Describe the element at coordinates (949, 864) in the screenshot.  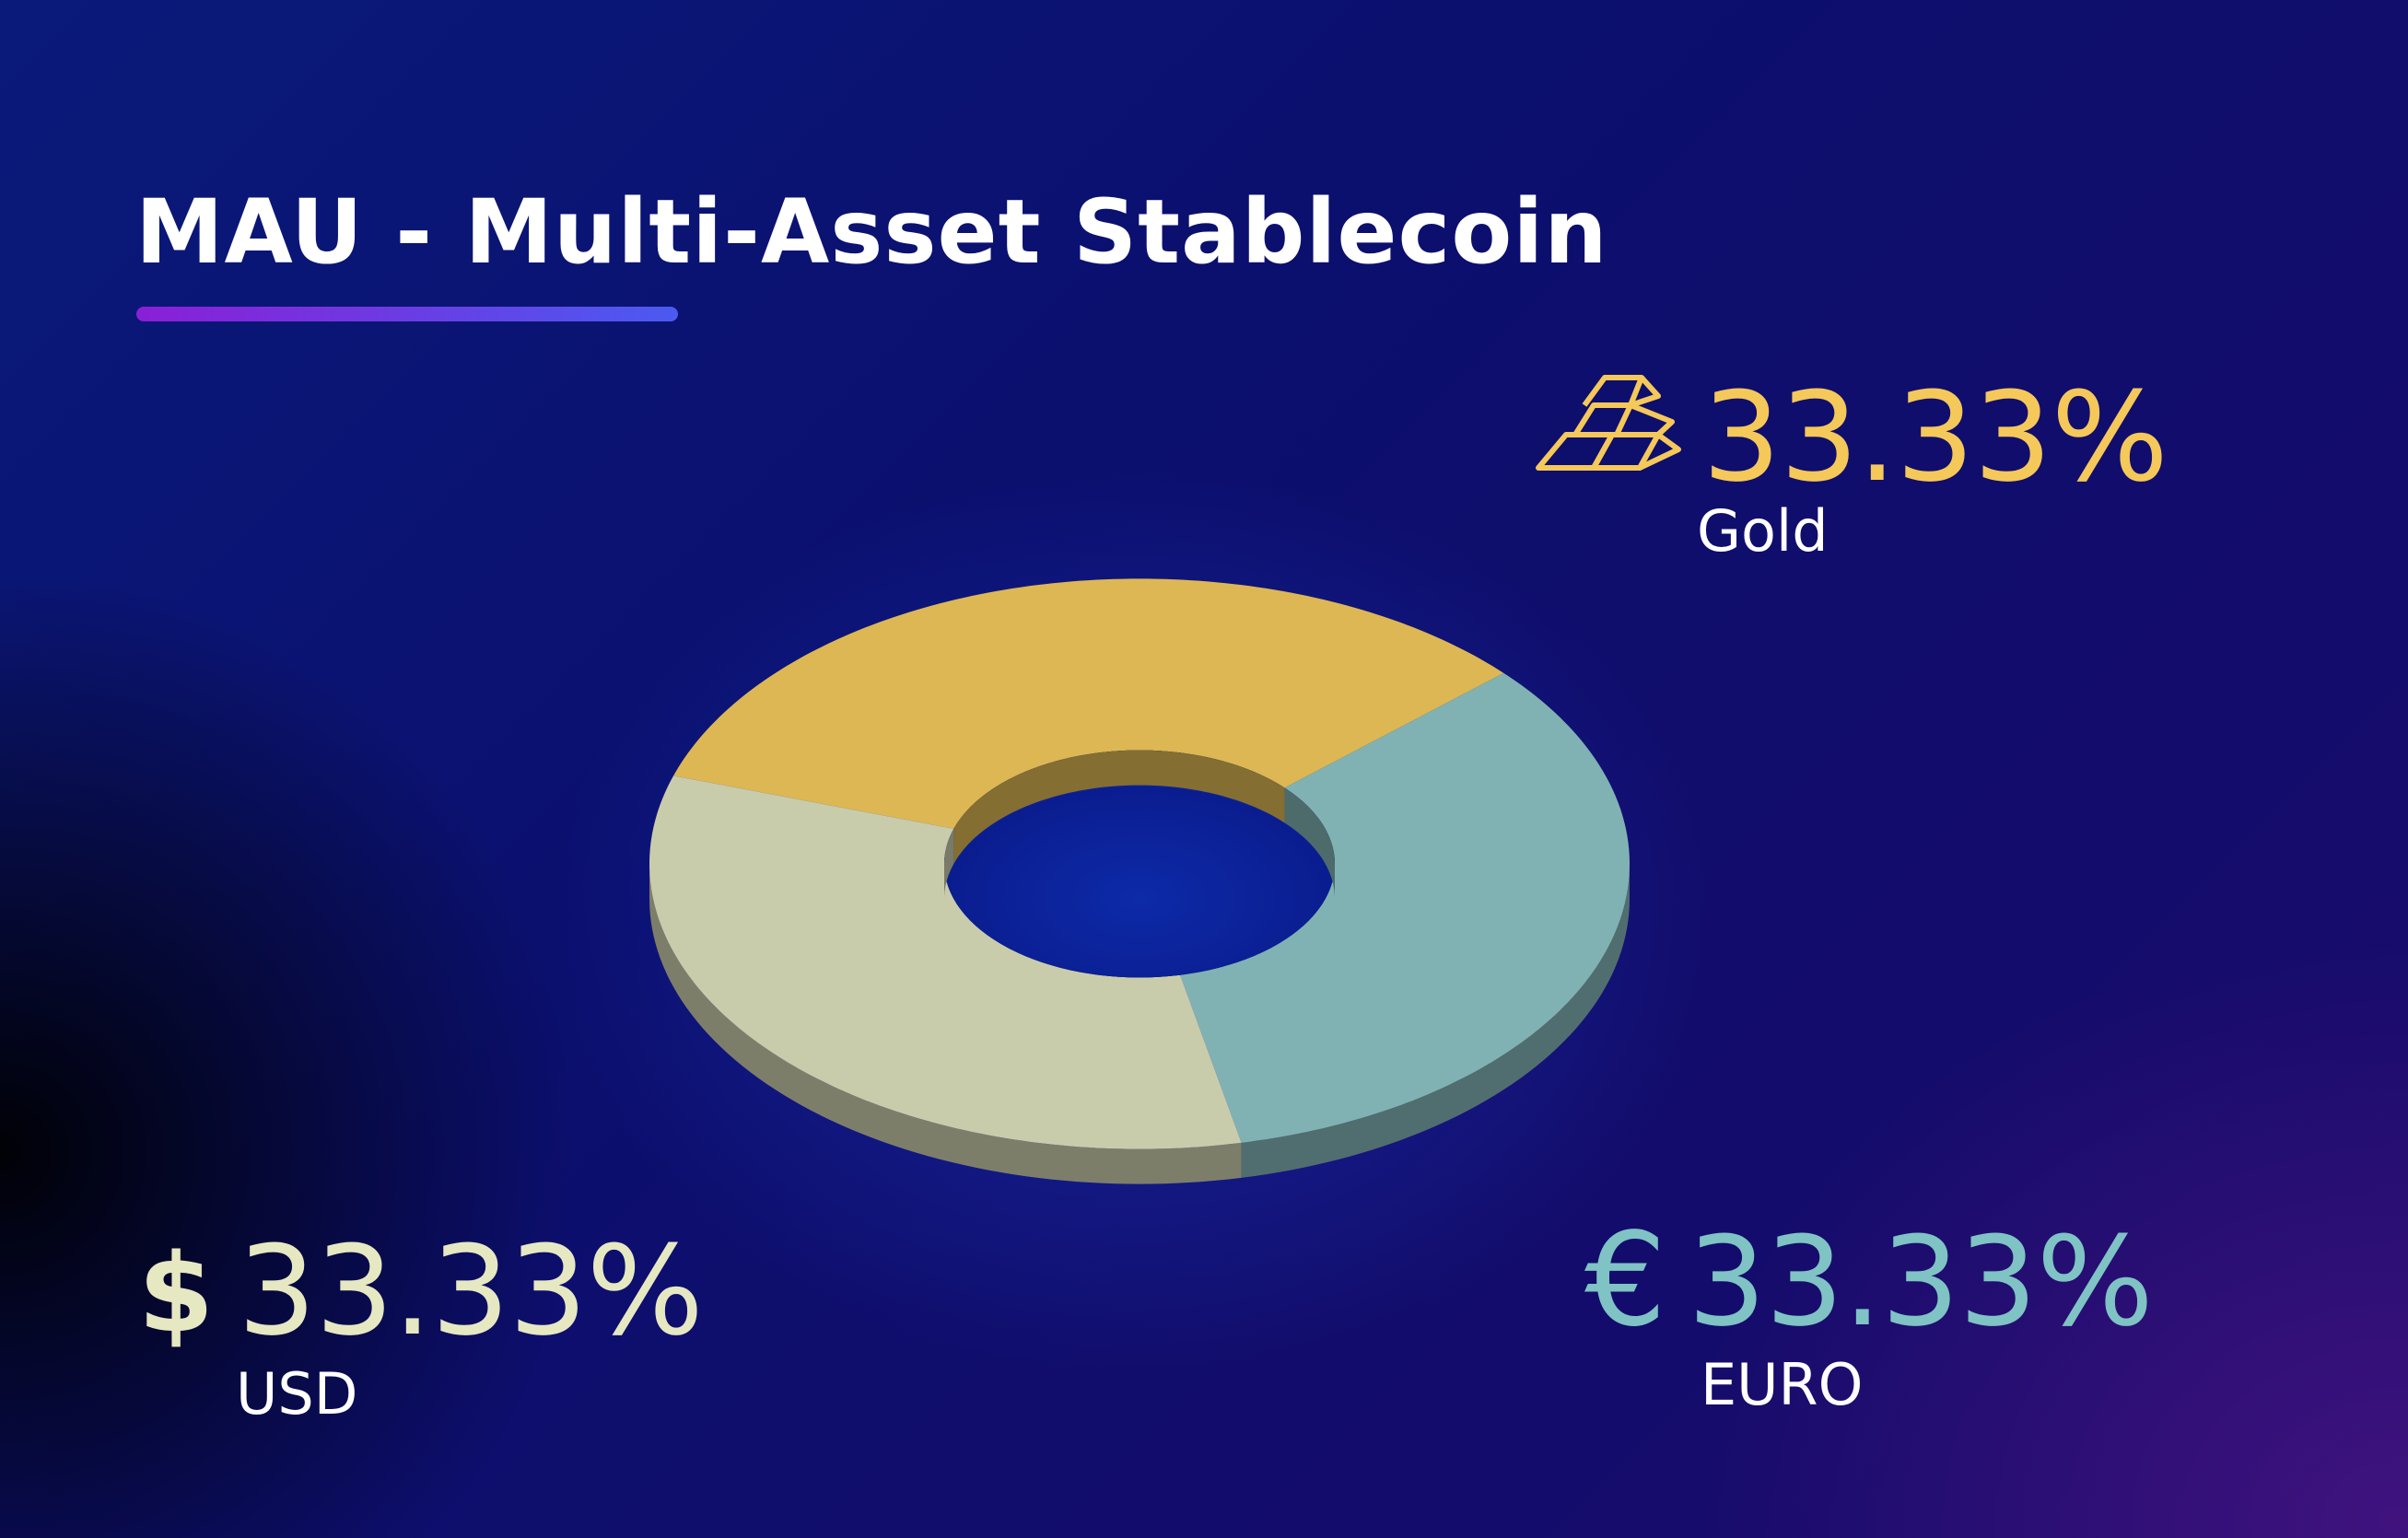
I see `slice-inner-wall-usd` at that location.